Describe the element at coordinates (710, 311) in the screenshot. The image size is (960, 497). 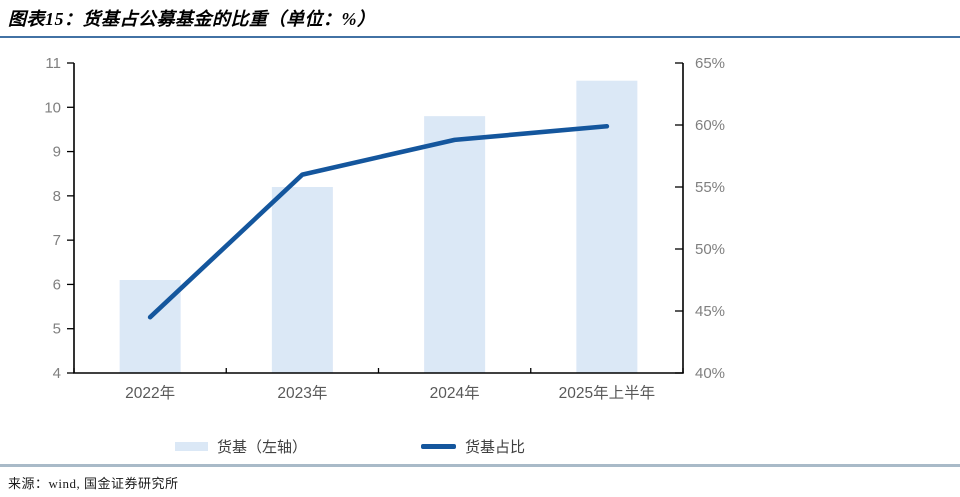
I see `right-axis-tick-label: 45%` at that location.